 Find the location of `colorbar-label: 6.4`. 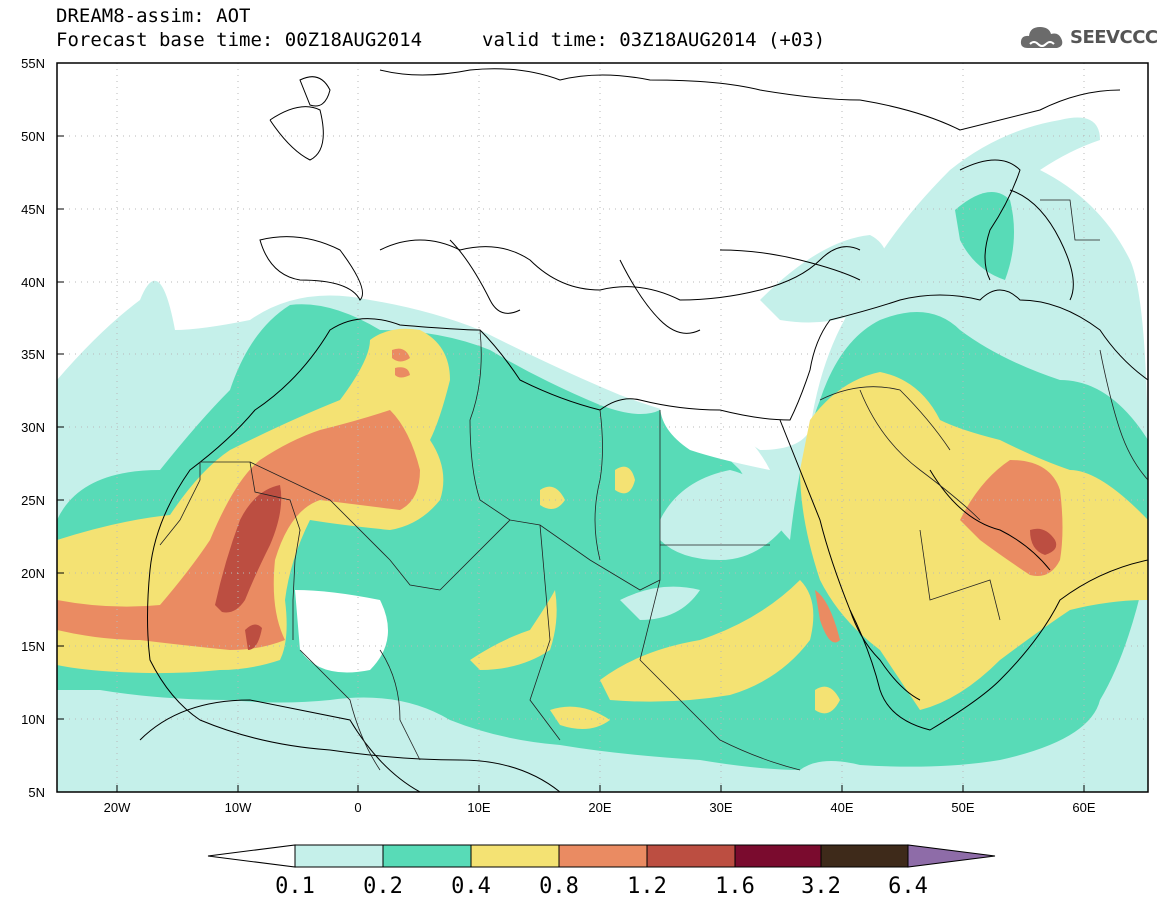

colorbar-label: 6.4 is located at coordinates (908, 886).